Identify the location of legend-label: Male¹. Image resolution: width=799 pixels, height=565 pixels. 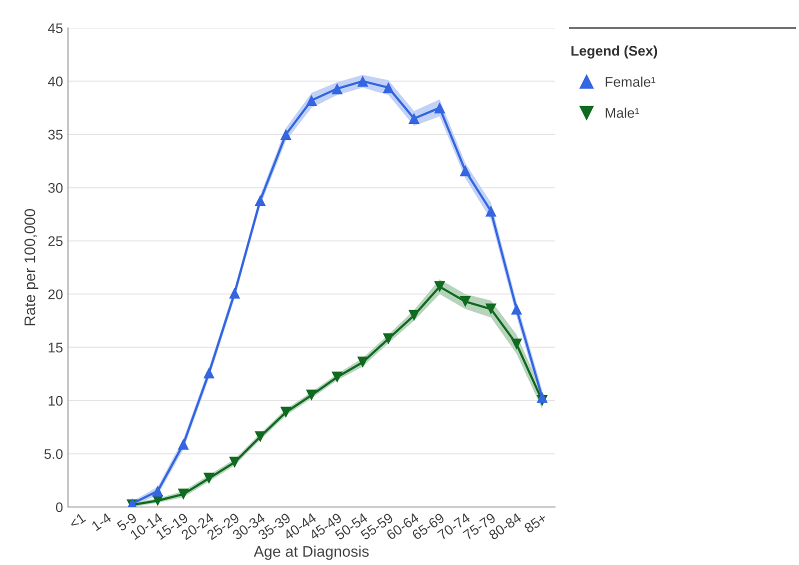
(623, 113).